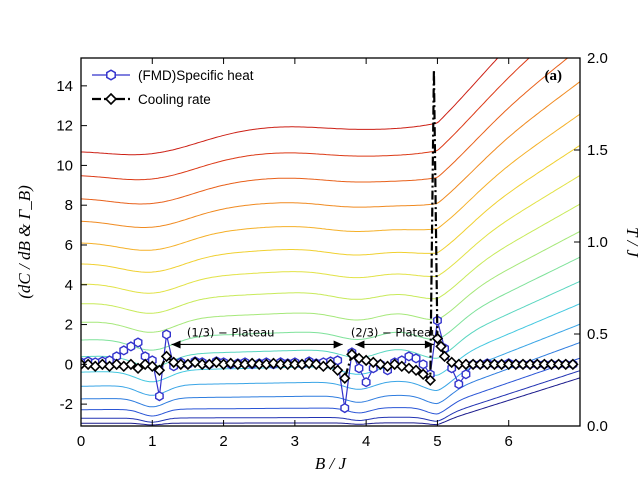  I want to click on y-tick-label: 10, so click(64, 165).